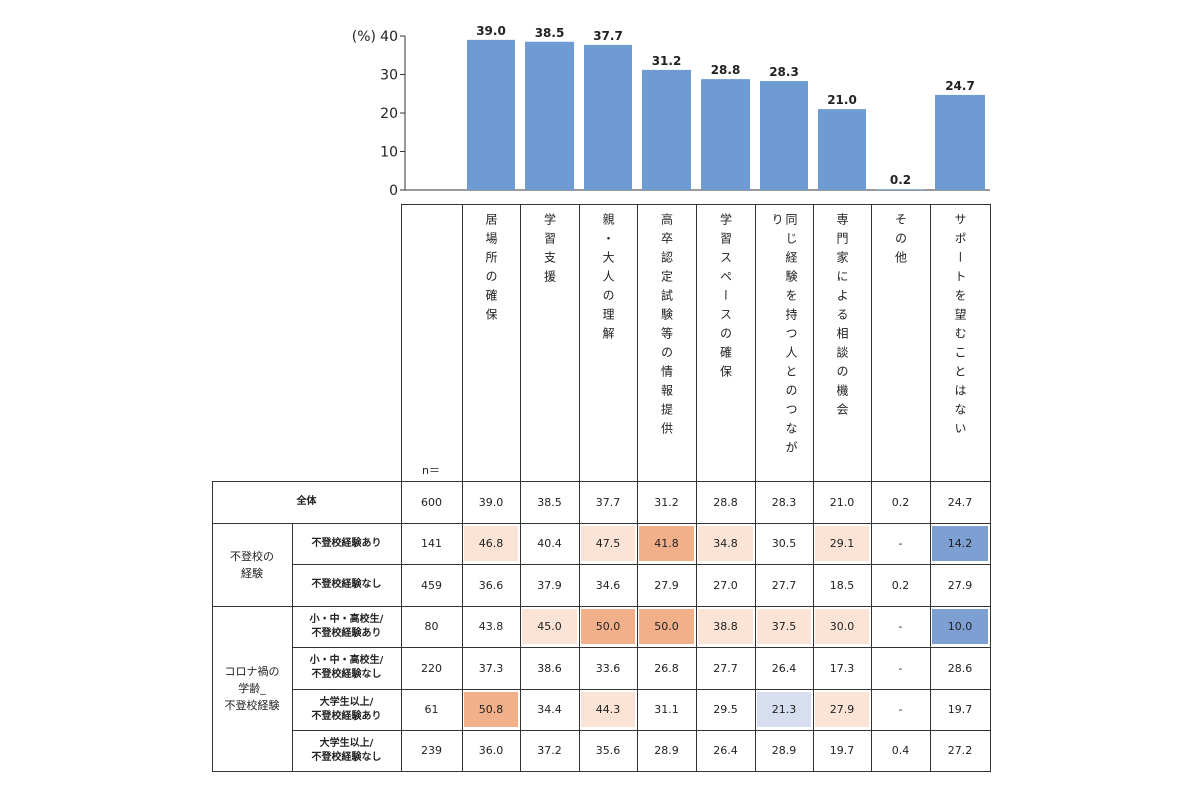  What do you see at coordinates (960, 543) in the screenshot?
I see `cell-value: 14.2` at bounding box center [960, 543].